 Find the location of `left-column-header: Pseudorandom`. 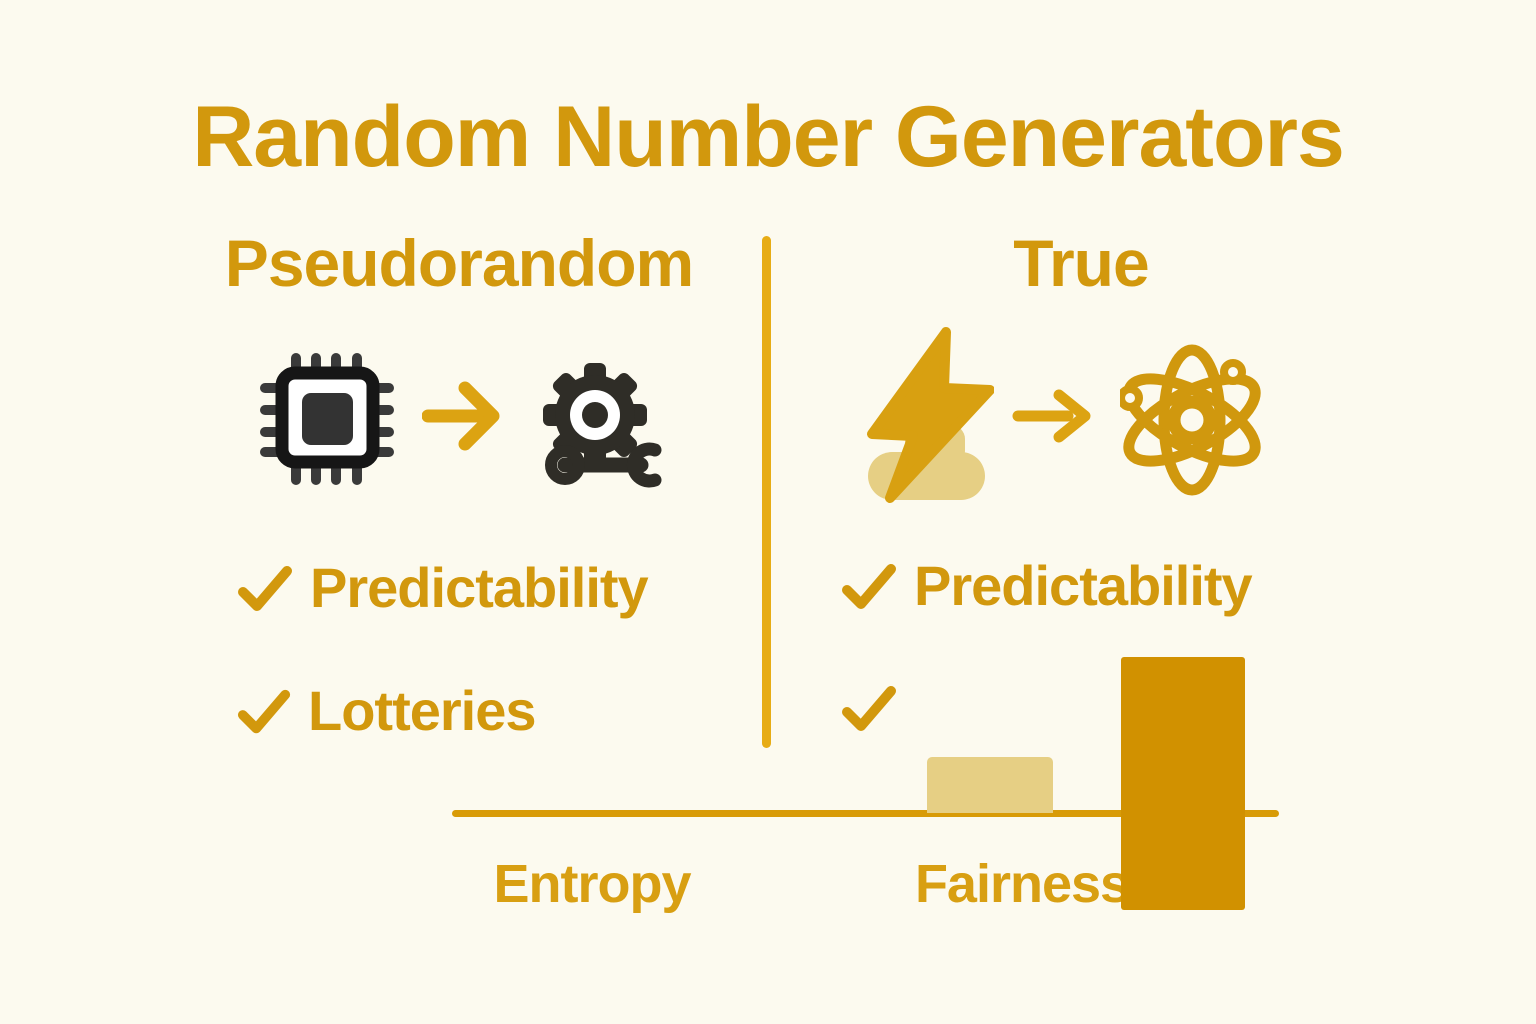

left-column-header: Pseudorandom is located at coordinates (459, 263).